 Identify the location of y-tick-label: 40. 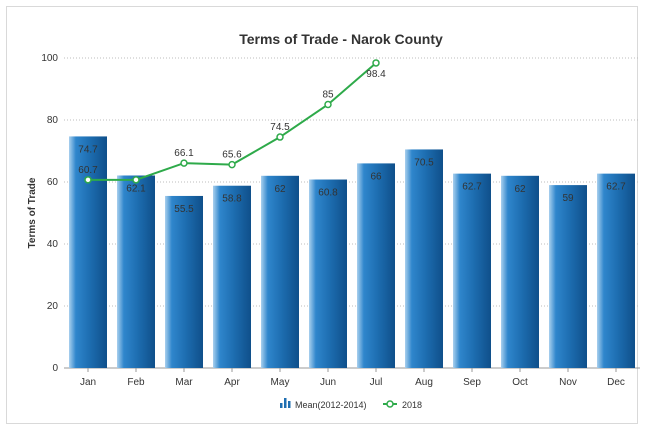
(53, 244).